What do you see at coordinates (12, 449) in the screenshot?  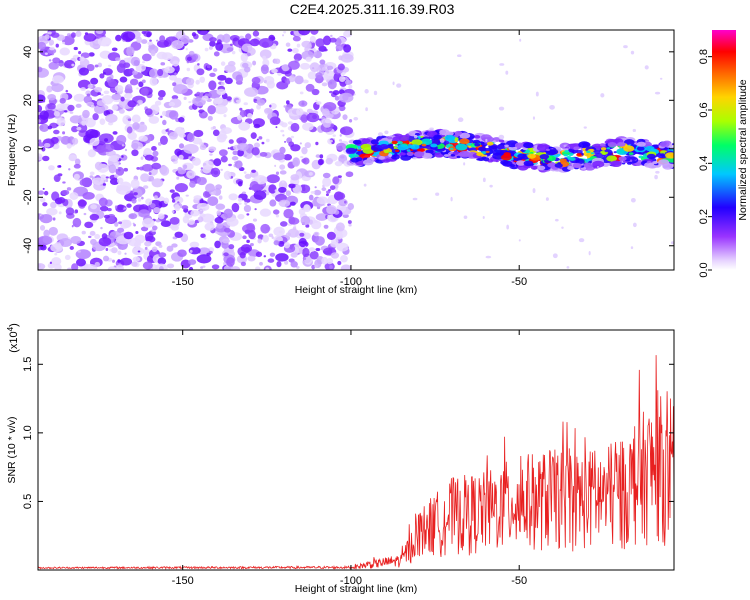 I see `snr-y-axis-label: SNR (10 * v/v)` at bounding box center [12, 449].